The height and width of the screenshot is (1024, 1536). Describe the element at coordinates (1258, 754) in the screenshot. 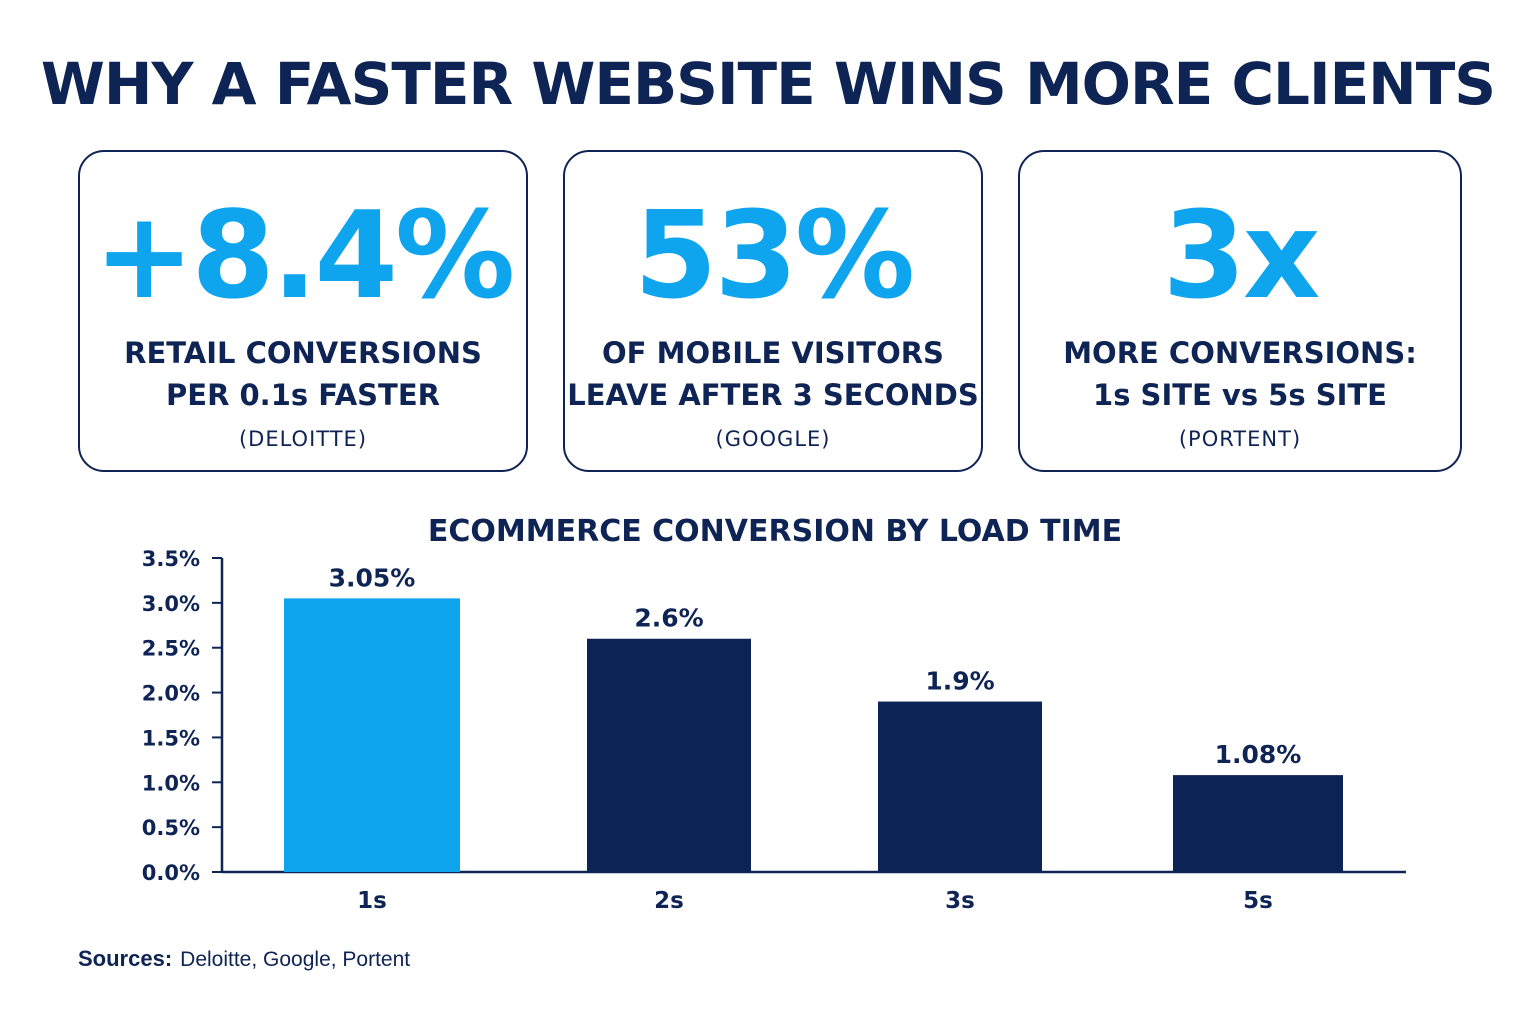

I see `bar-value-label: 1.08%` at that location.